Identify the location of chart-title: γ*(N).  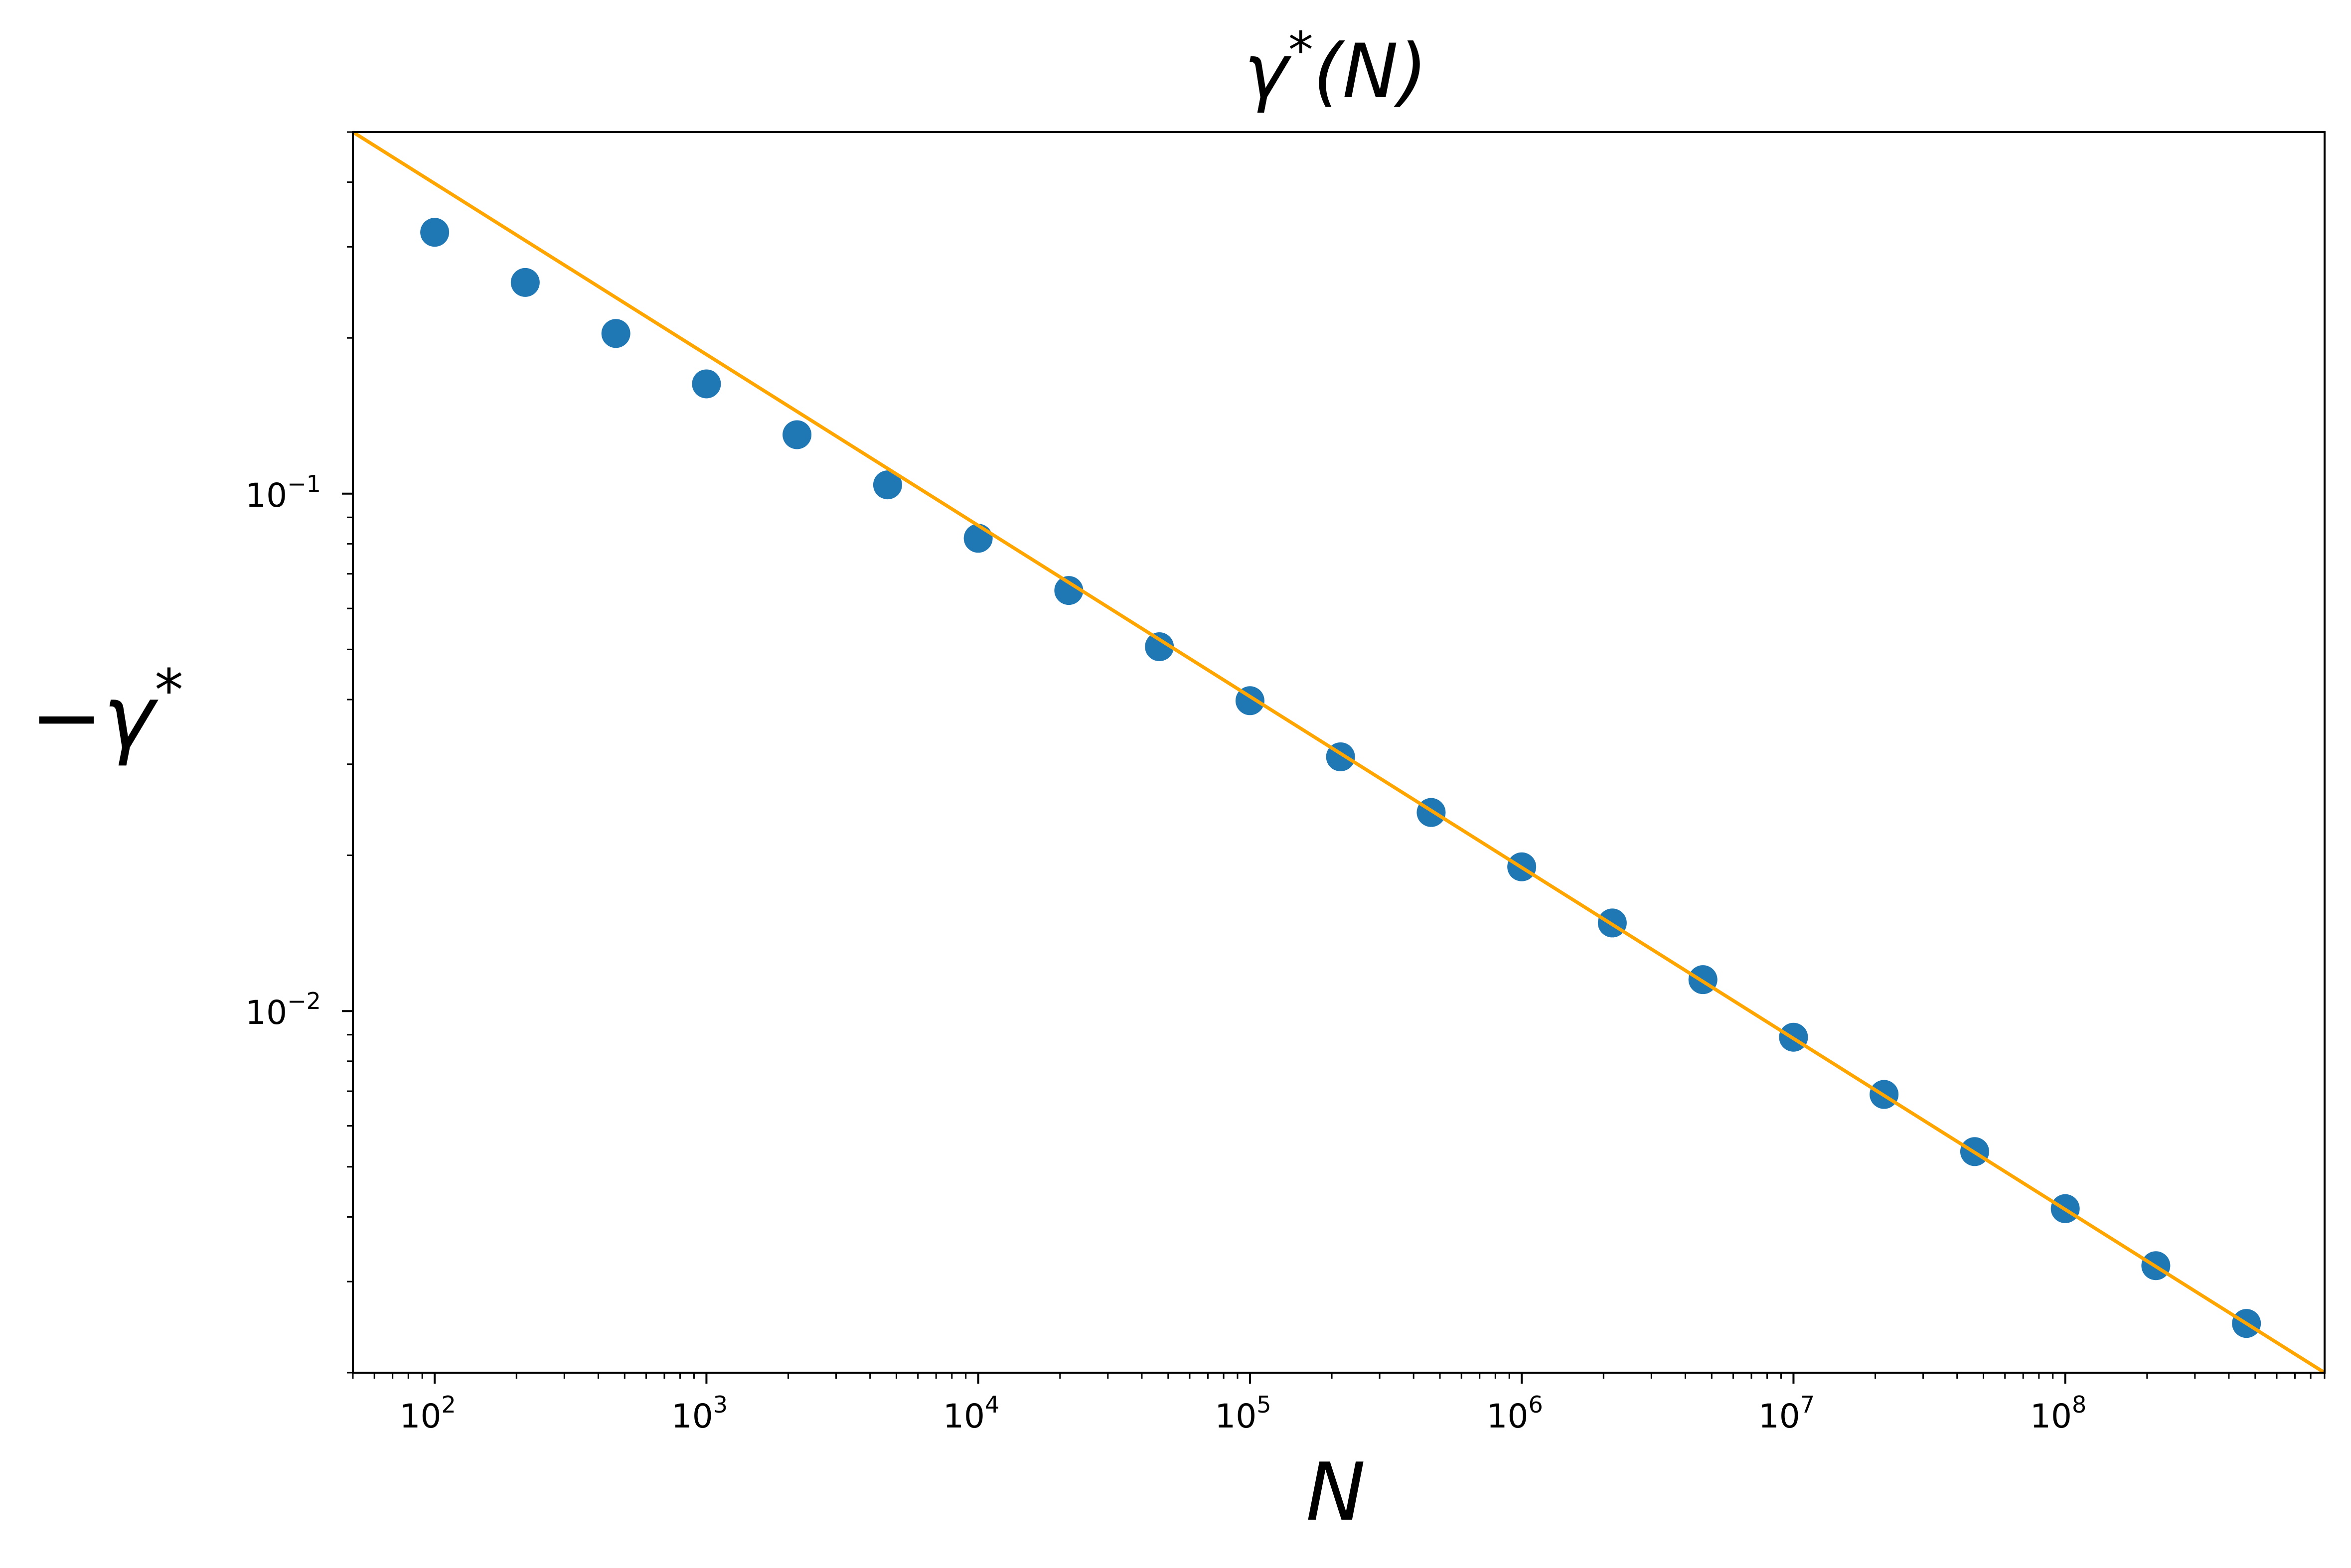
(1335, 68).